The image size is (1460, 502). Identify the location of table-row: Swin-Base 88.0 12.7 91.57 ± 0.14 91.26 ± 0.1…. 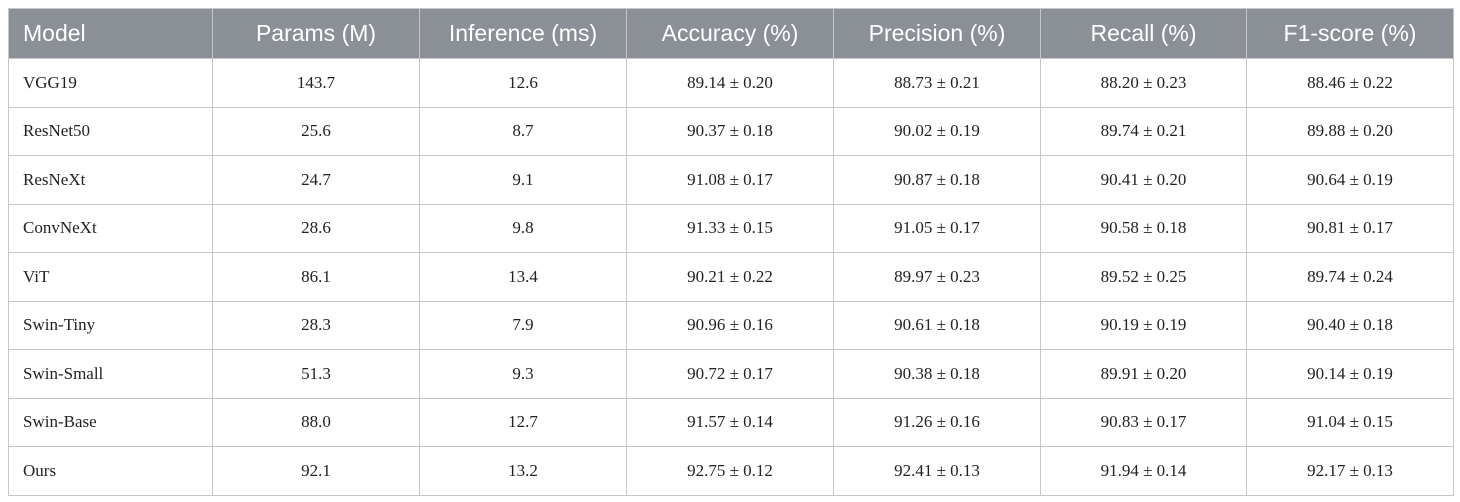
(731, 422).